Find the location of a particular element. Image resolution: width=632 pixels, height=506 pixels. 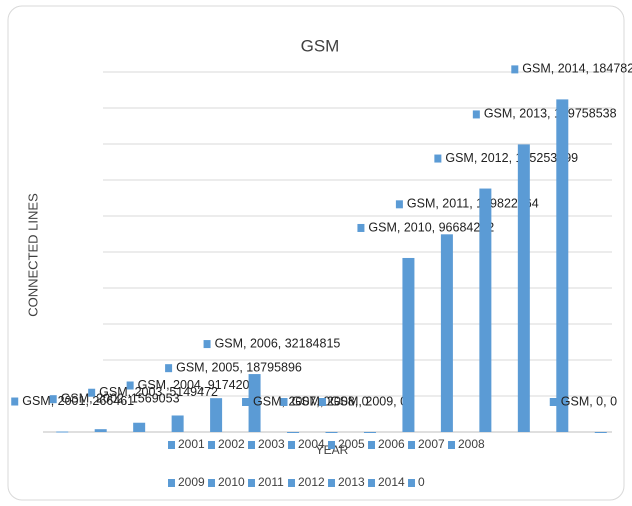

legend-label: 2007 is located at coordinates (431, 444).